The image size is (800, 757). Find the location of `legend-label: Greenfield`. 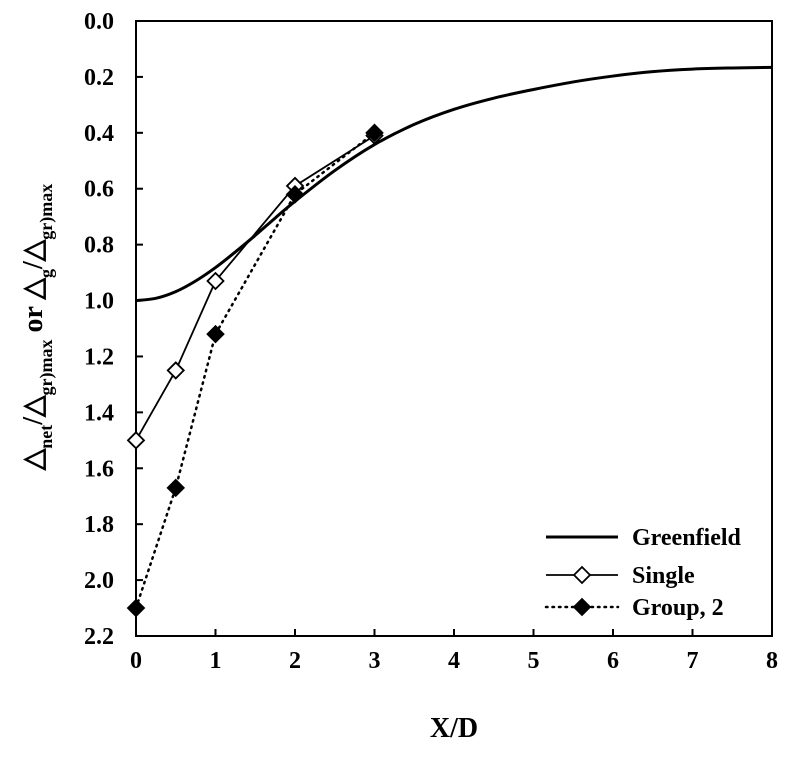

legend-label: Greenfield is located at coordinates (687, 538).